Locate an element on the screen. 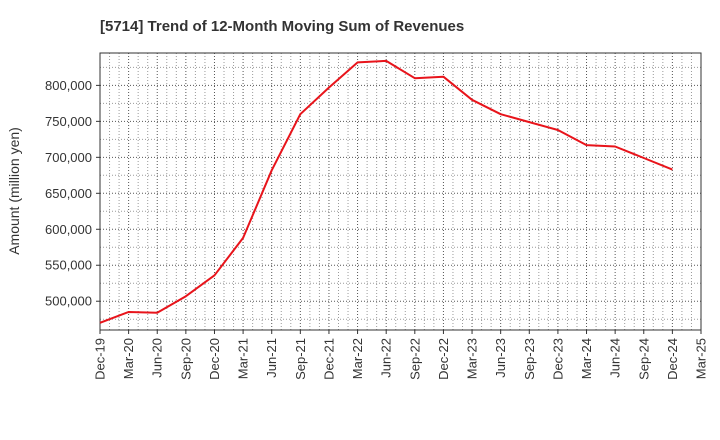 The width and height of the screenshot is (720, 440). x-tick-label: Dec-21 is located at coordinates (328, 359).